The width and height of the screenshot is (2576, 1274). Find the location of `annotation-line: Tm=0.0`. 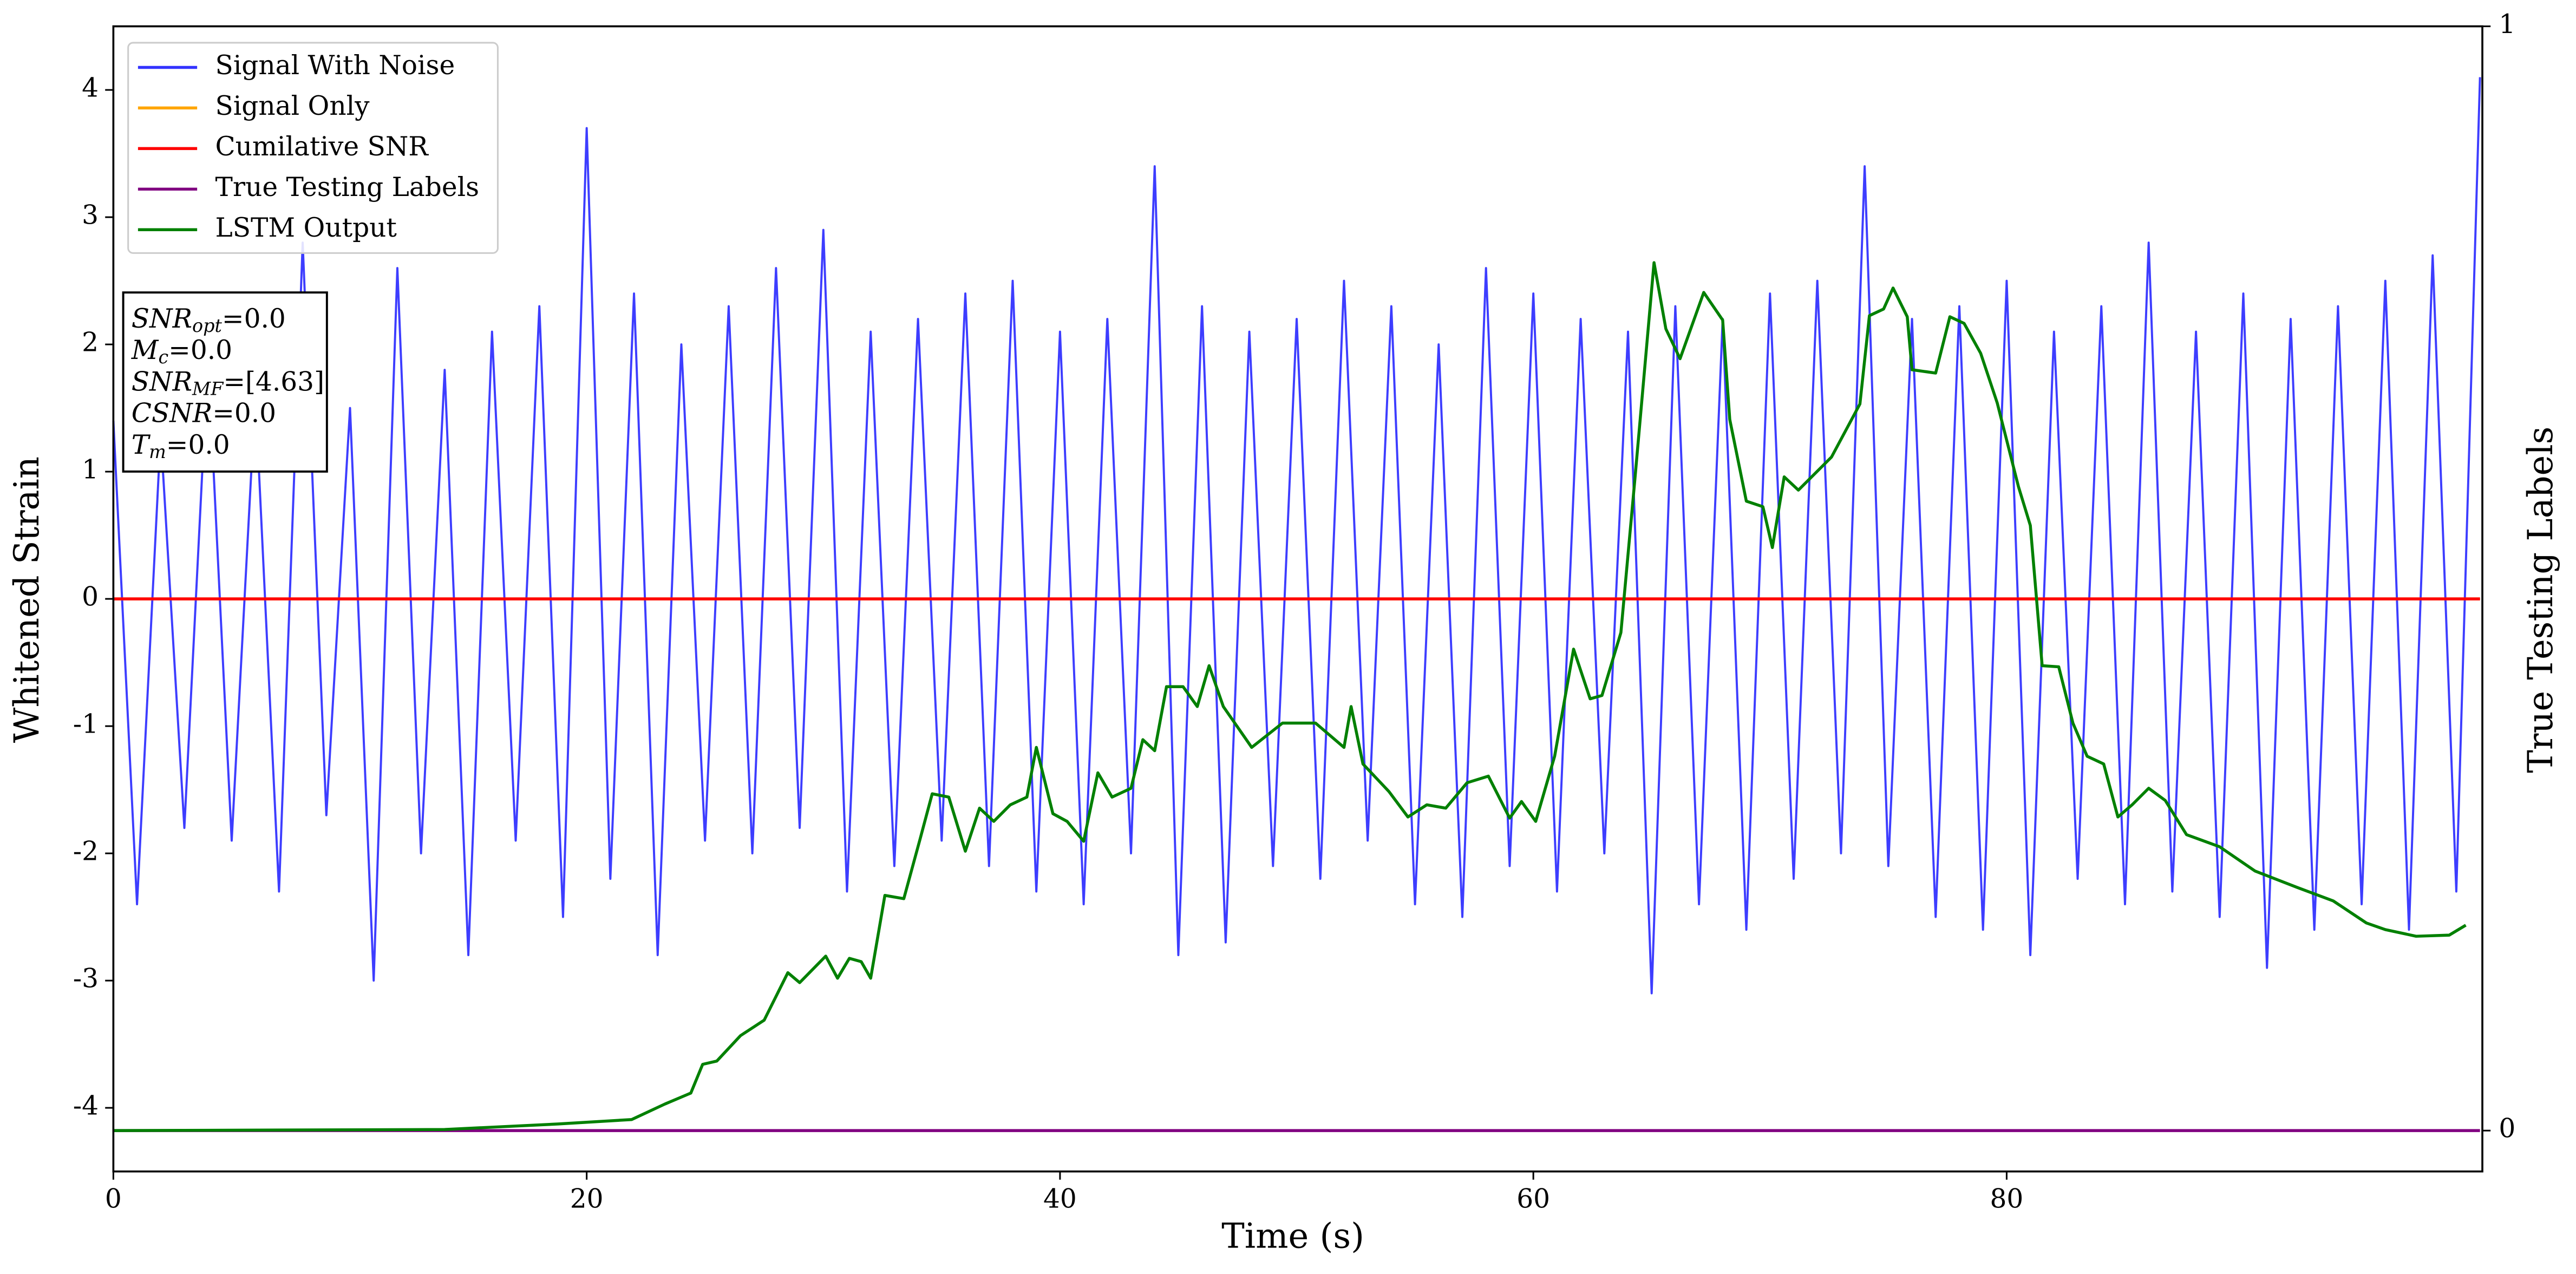

annotation-line: Tm=0.0 is located at coordinates (181, 445).